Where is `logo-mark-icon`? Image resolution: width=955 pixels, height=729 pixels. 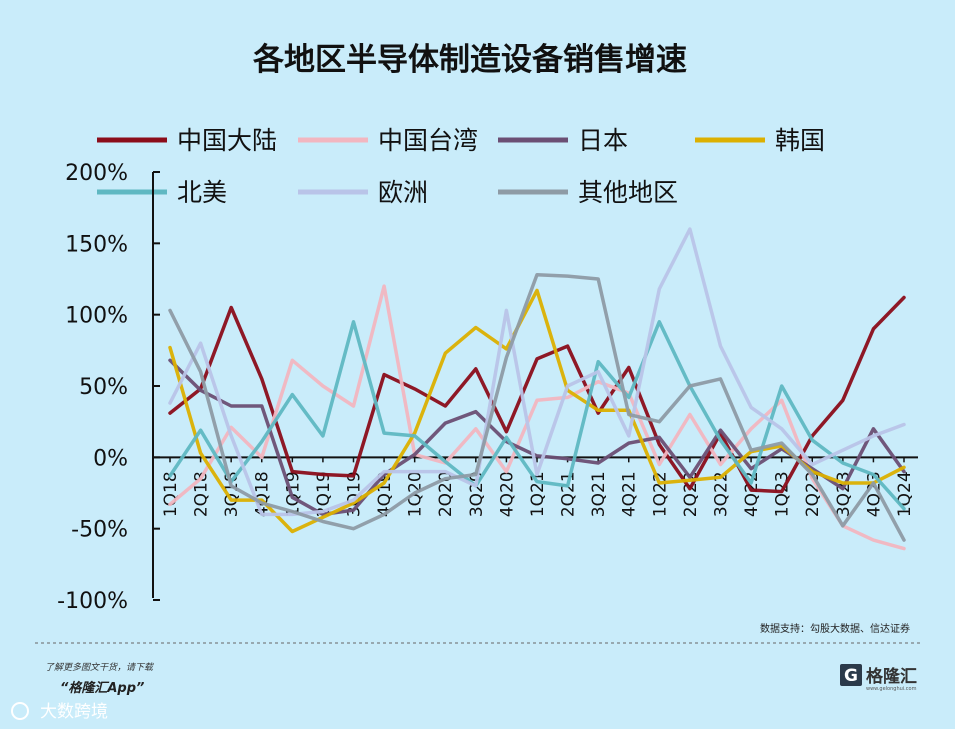
logo-mark-icon is located at coordinates (851, 675).